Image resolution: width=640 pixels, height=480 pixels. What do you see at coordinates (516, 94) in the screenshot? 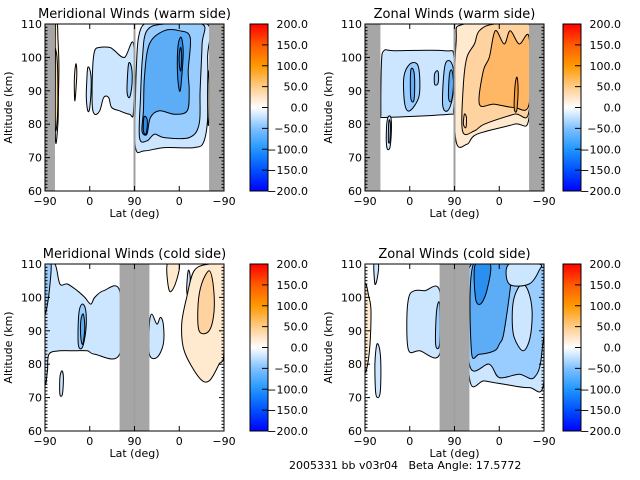
I see `contour-region-pos4` at bounding box center [516, 94].